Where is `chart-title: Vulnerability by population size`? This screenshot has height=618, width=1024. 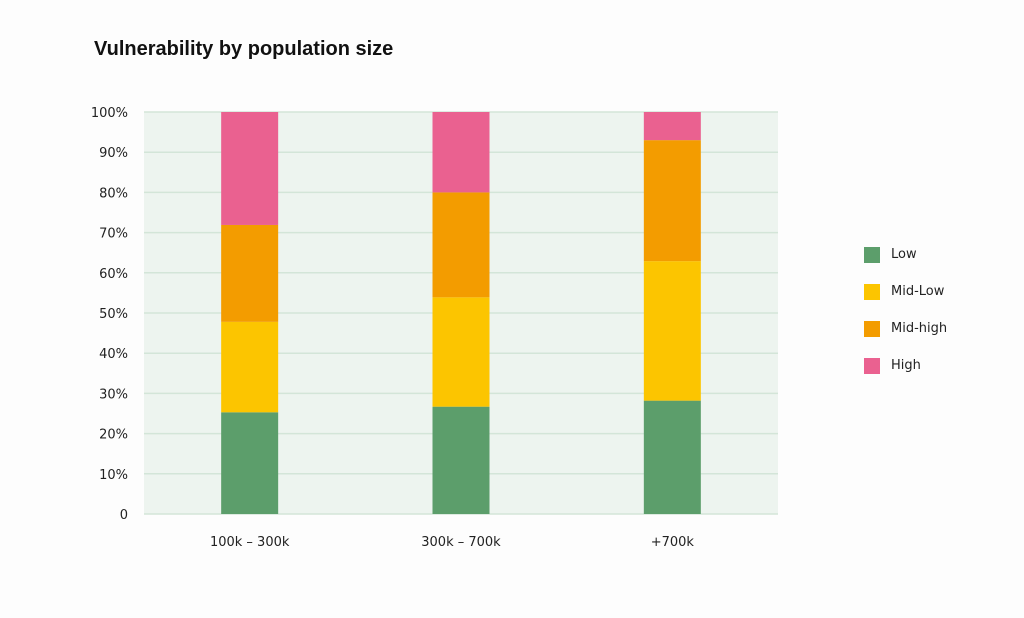
chart-title: Vulnerability by population size is located at coordinates (244, 49).